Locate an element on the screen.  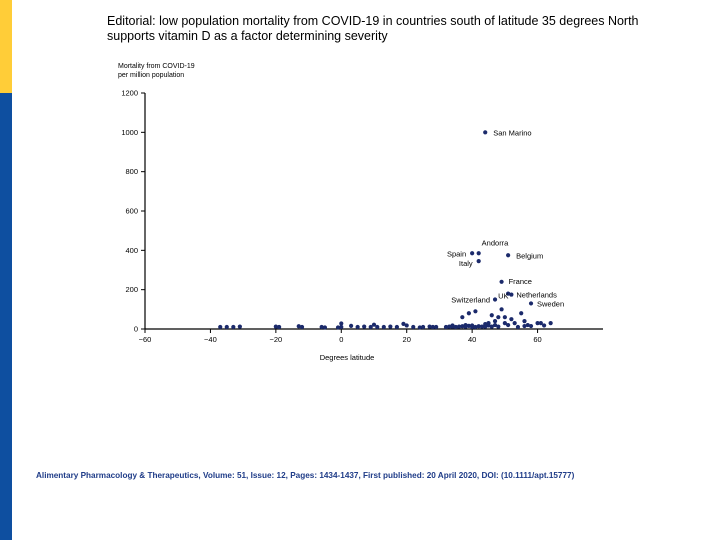
point-label: Andorra is located at coordinates (496, 242).